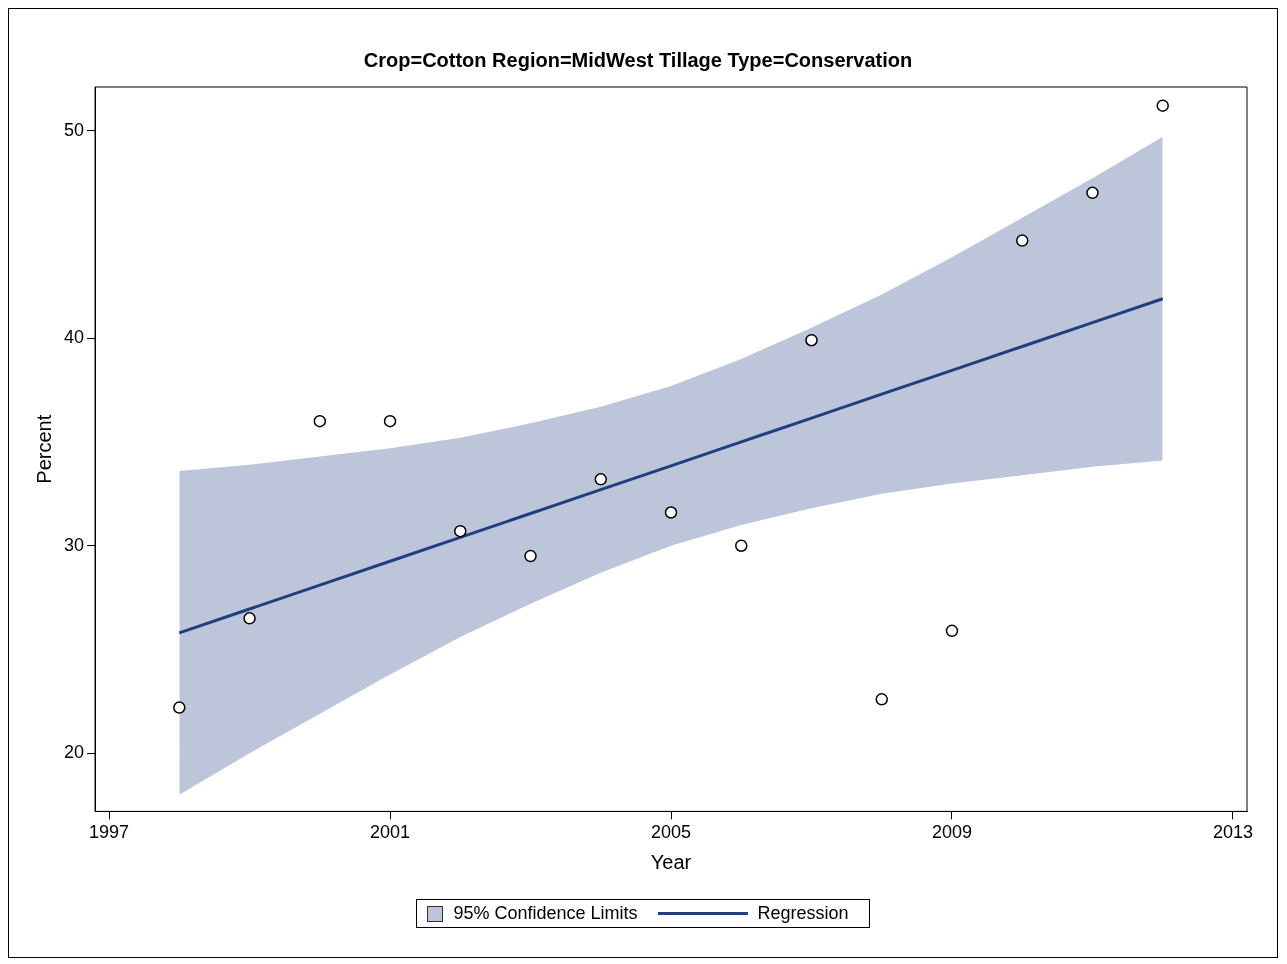 The height and width of the screenshot is (964, 1287). Describe the element at coordinates (671, 861) in the screenshot. I see `x-axis-title: Year` at that location.